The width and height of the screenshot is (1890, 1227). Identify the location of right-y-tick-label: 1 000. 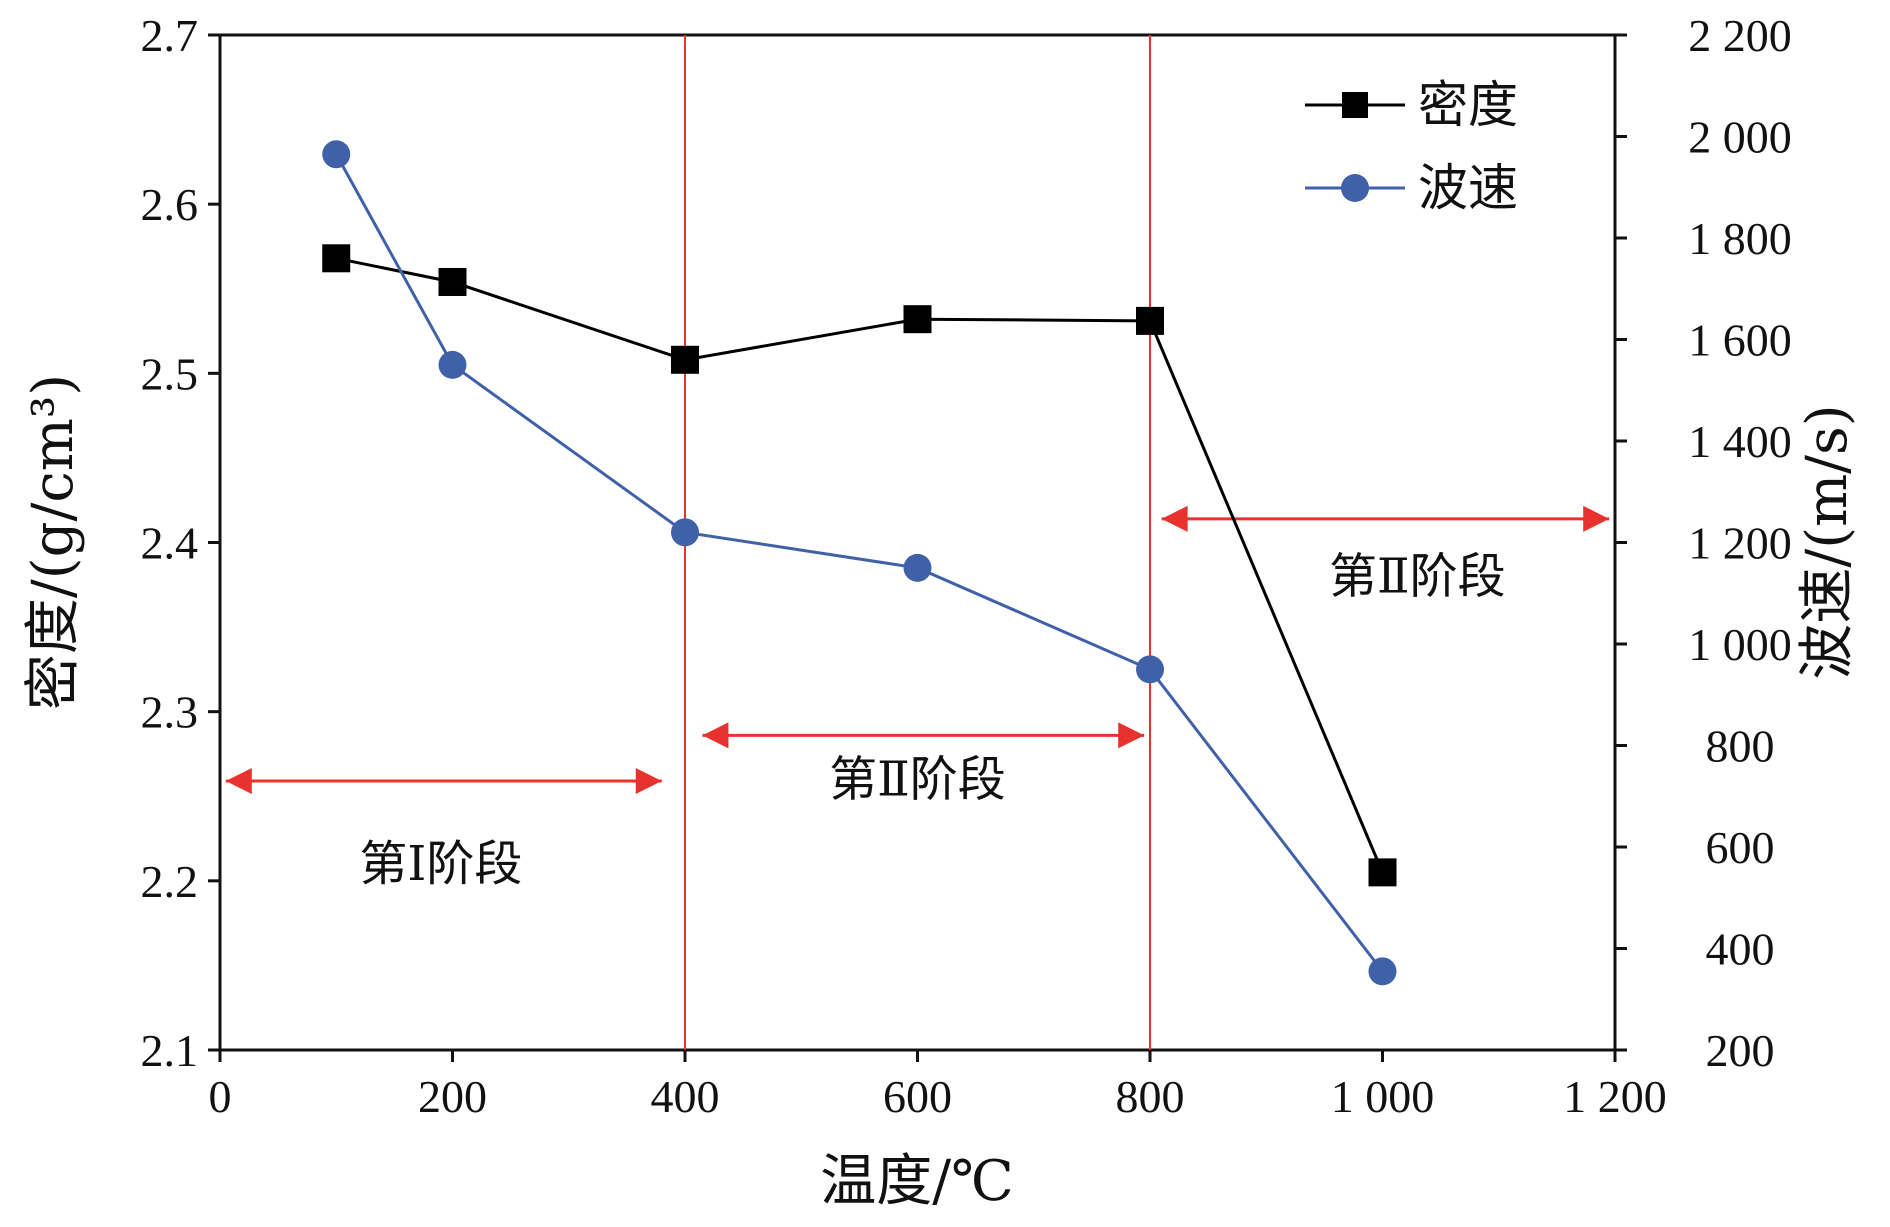
(1740, 644).